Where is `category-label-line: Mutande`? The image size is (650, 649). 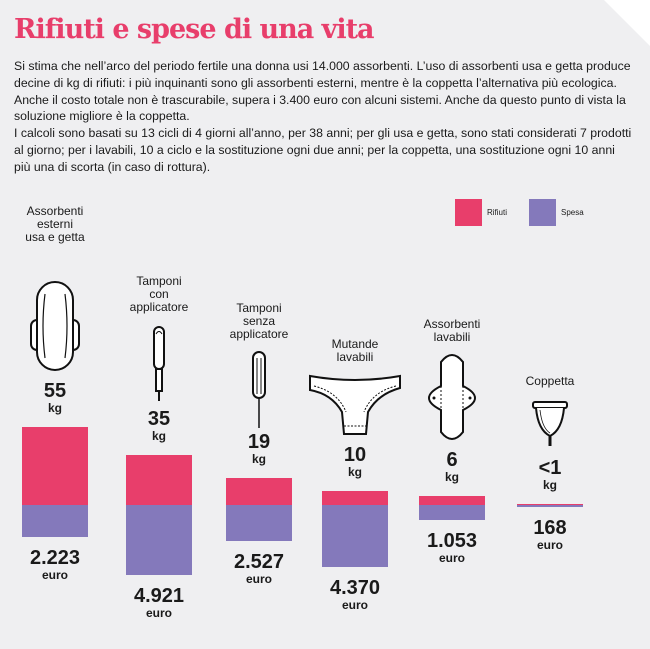
category-label-line: Mutande is located at coordinates (355, 344).